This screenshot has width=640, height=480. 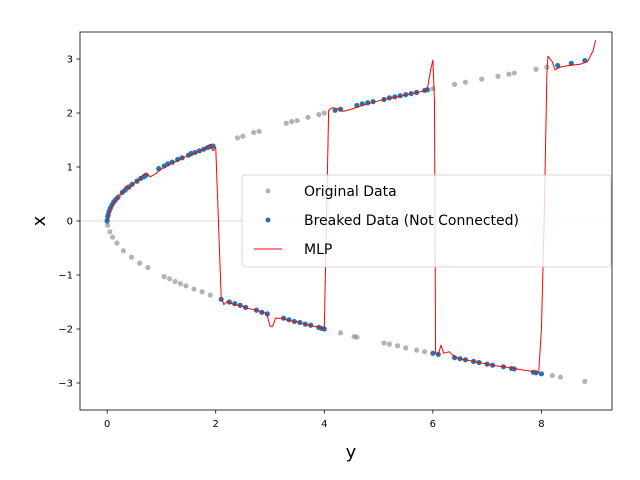 What do you see at coordinates (351, 452) in the screenshot?
I see `x-axis-label: y` at bounding box center [351, 452].